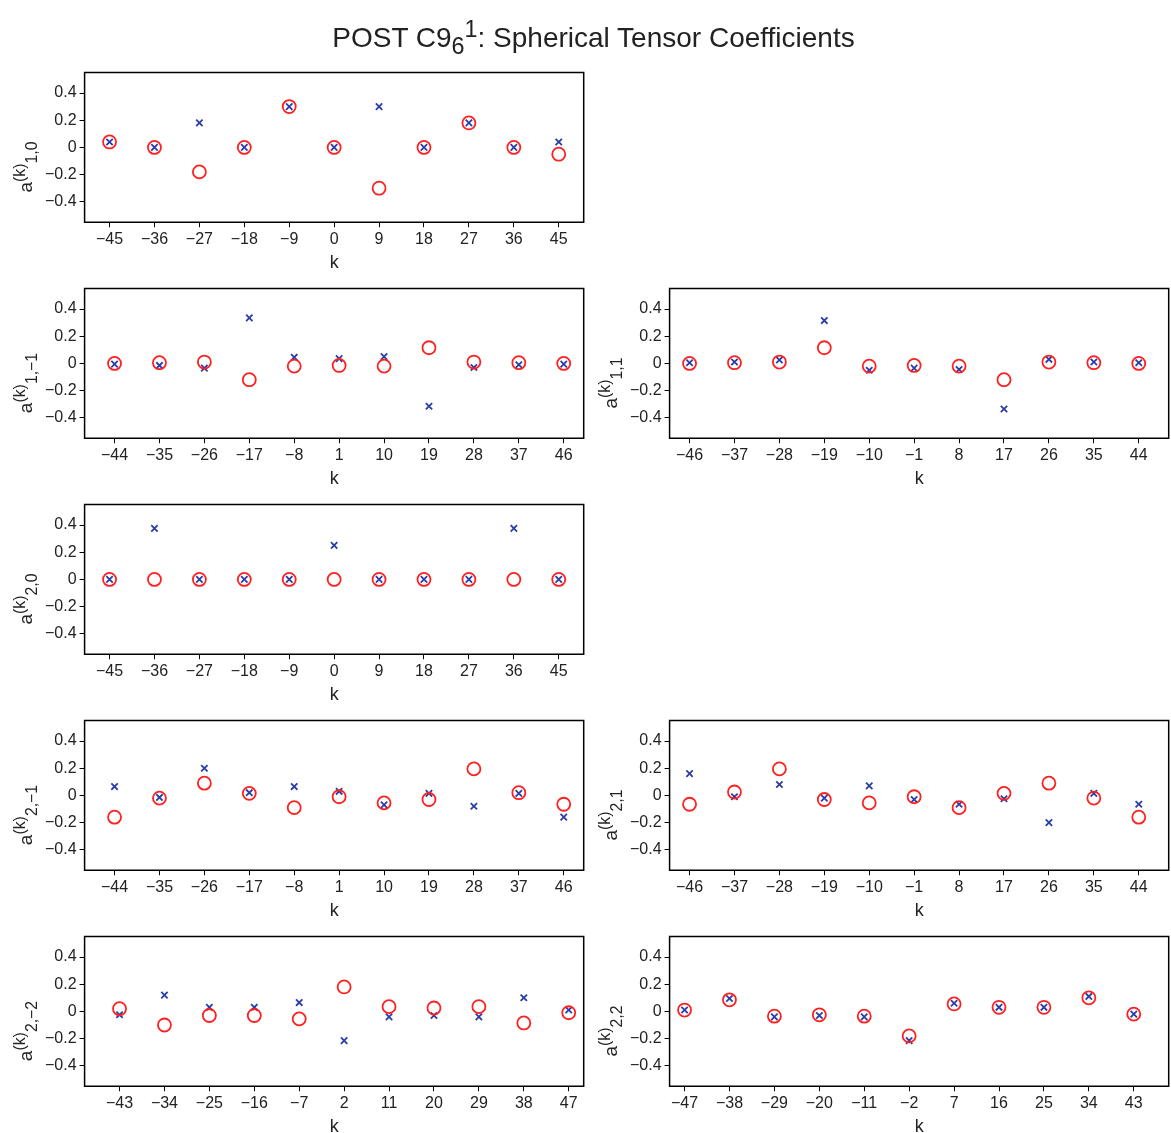 The width and height of the screenshot is (1171, 1133). What do you see at coordinates (864, 1103) in the screenshot?
I see `x-tick-label: −11` at bounding box center [864, 1103].